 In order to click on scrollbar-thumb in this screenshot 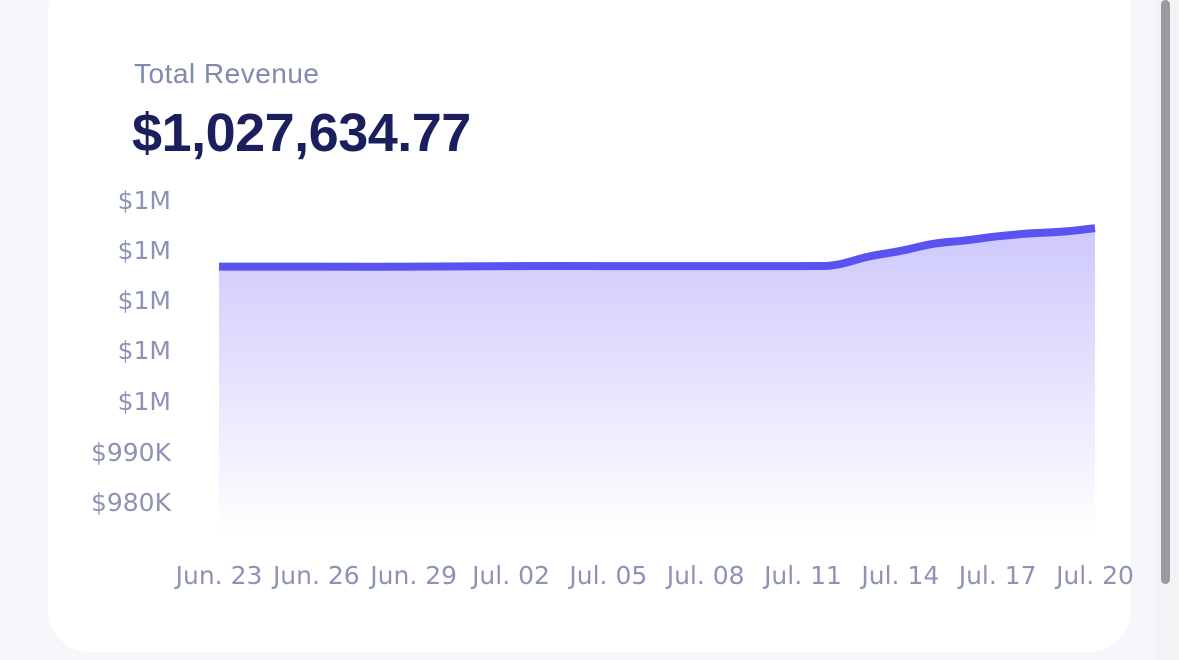, I will do `click(1165, 292)`.